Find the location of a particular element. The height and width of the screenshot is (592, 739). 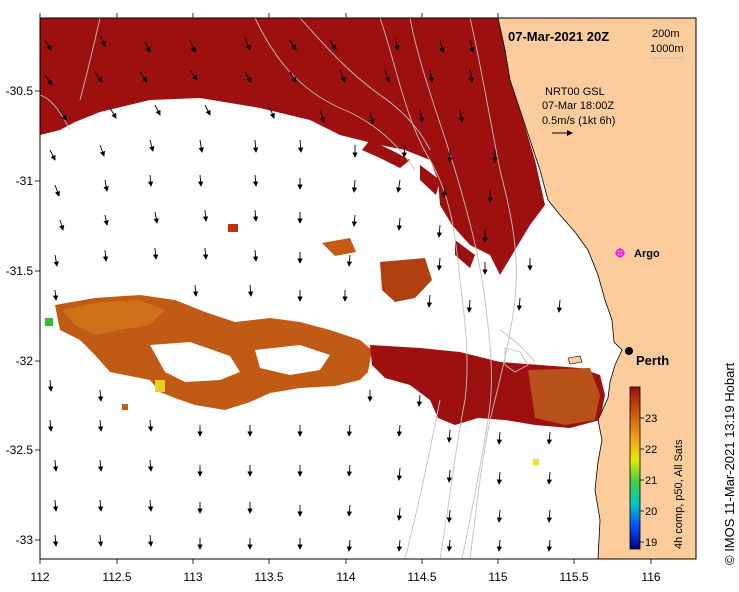

sst-patch-mid is located at coordinates (406, 280).